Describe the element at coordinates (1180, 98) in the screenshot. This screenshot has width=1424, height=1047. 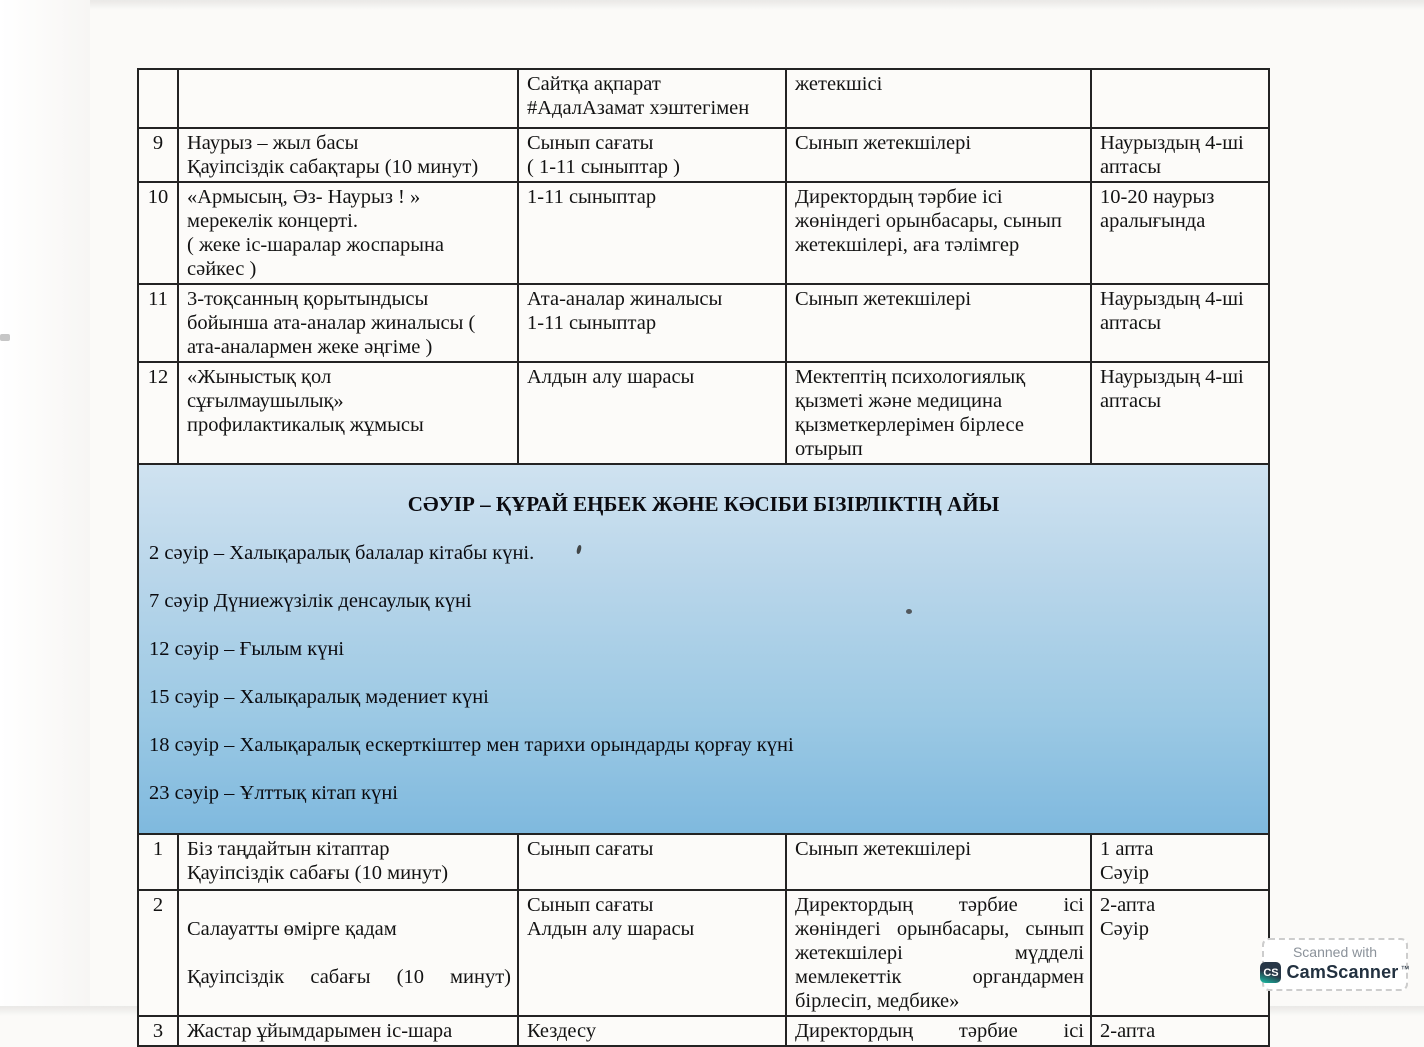
I see `cell-time` at that location.